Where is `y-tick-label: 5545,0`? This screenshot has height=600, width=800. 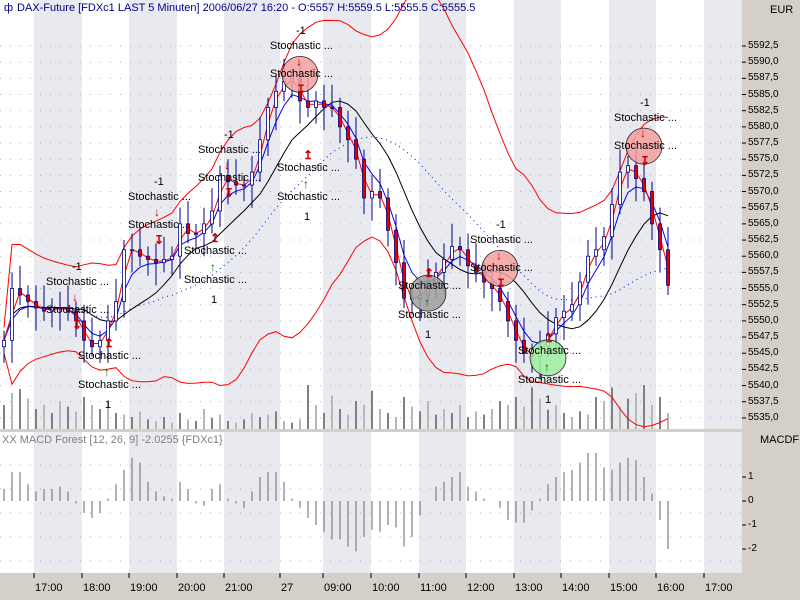 y-tick-label: 5545,0 is located at coordinates (763, 353).